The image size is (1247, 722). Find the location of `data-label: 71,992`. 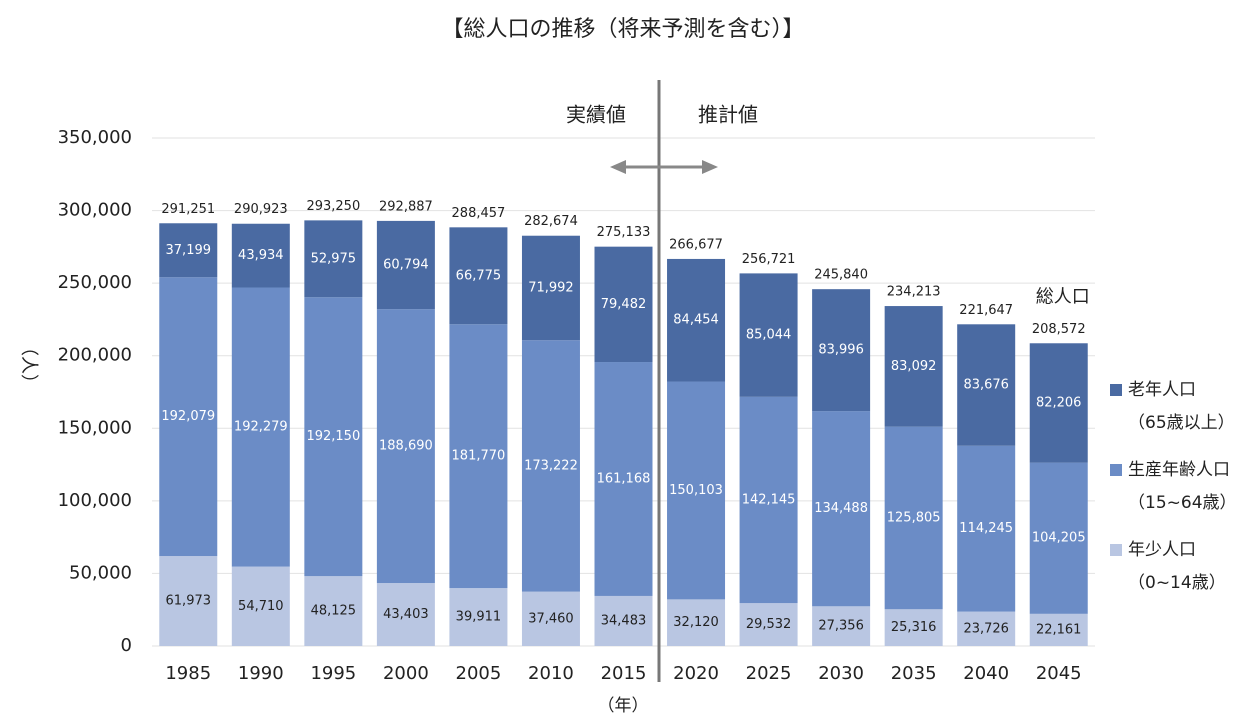

data-label: 71,992 is located at coordinates (551, 287).